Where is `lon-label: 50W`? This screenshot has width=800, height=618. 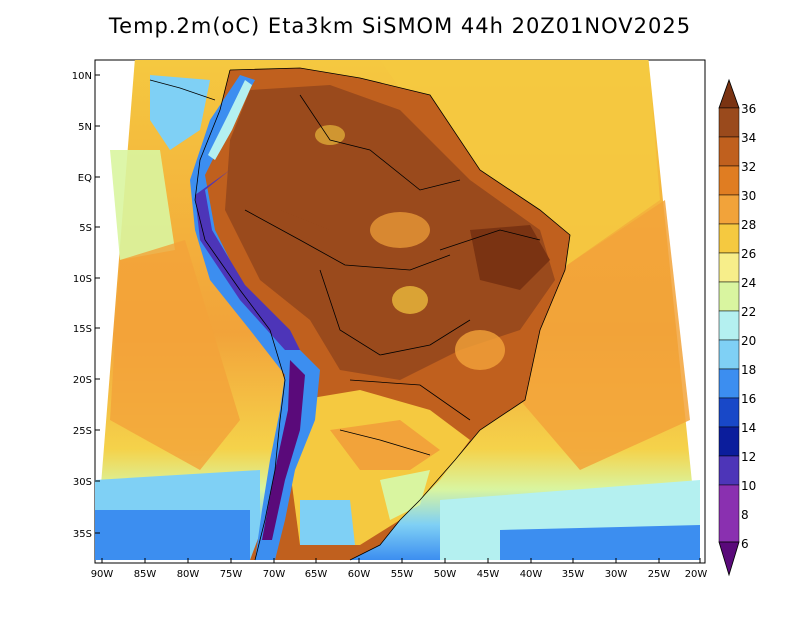 lon-label: 50W is located at coordinates (445, 574).